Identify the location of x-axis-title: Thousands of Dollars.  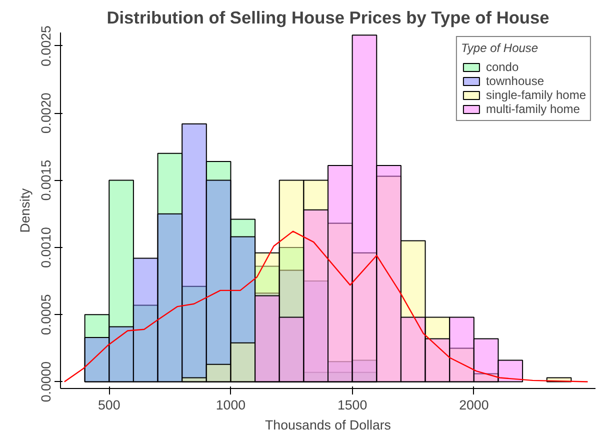
(328, 425).